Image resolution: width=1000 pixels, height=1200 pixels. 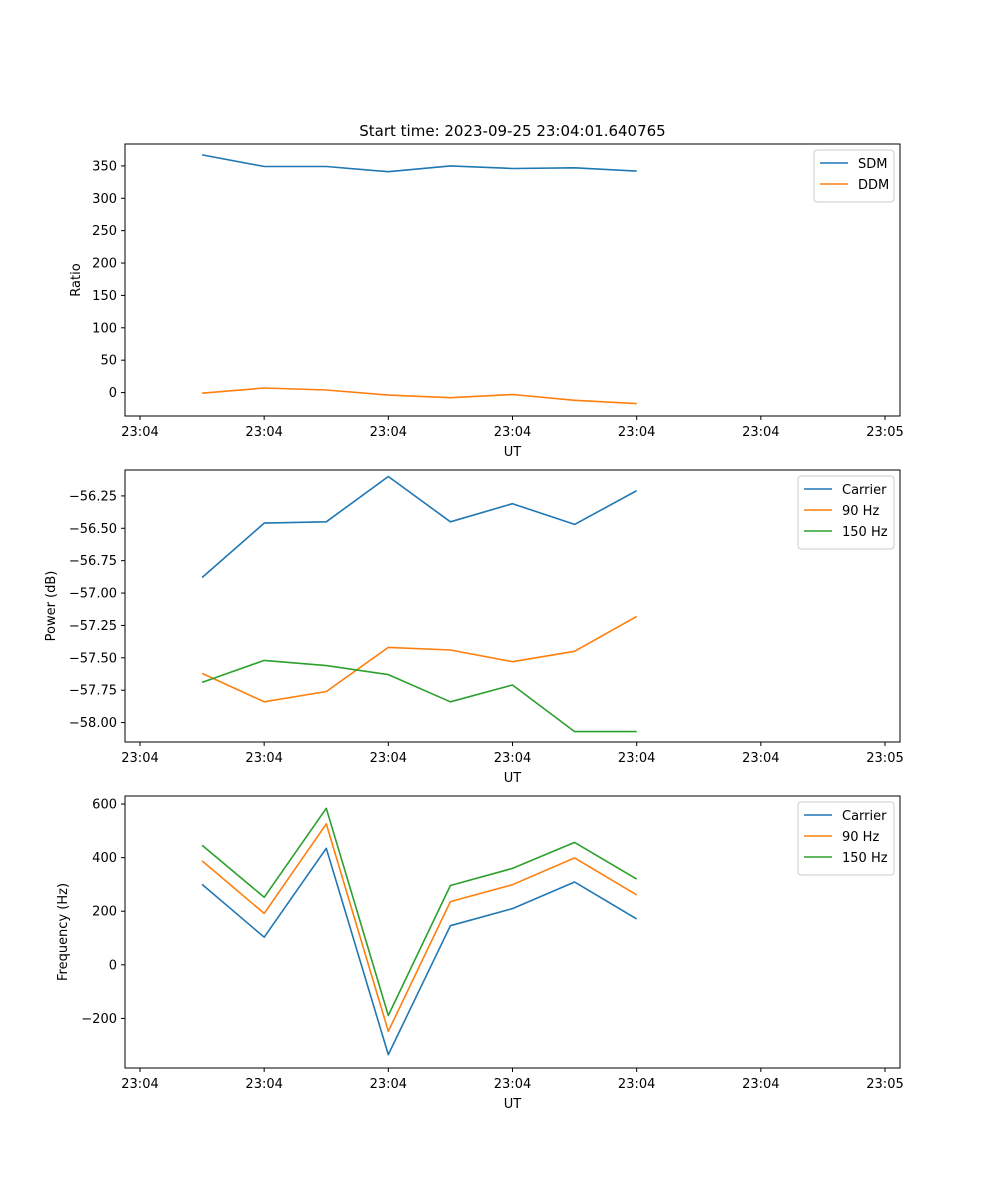 I want to click on y-tick-label: −57.50, so click(x=93, y=658).